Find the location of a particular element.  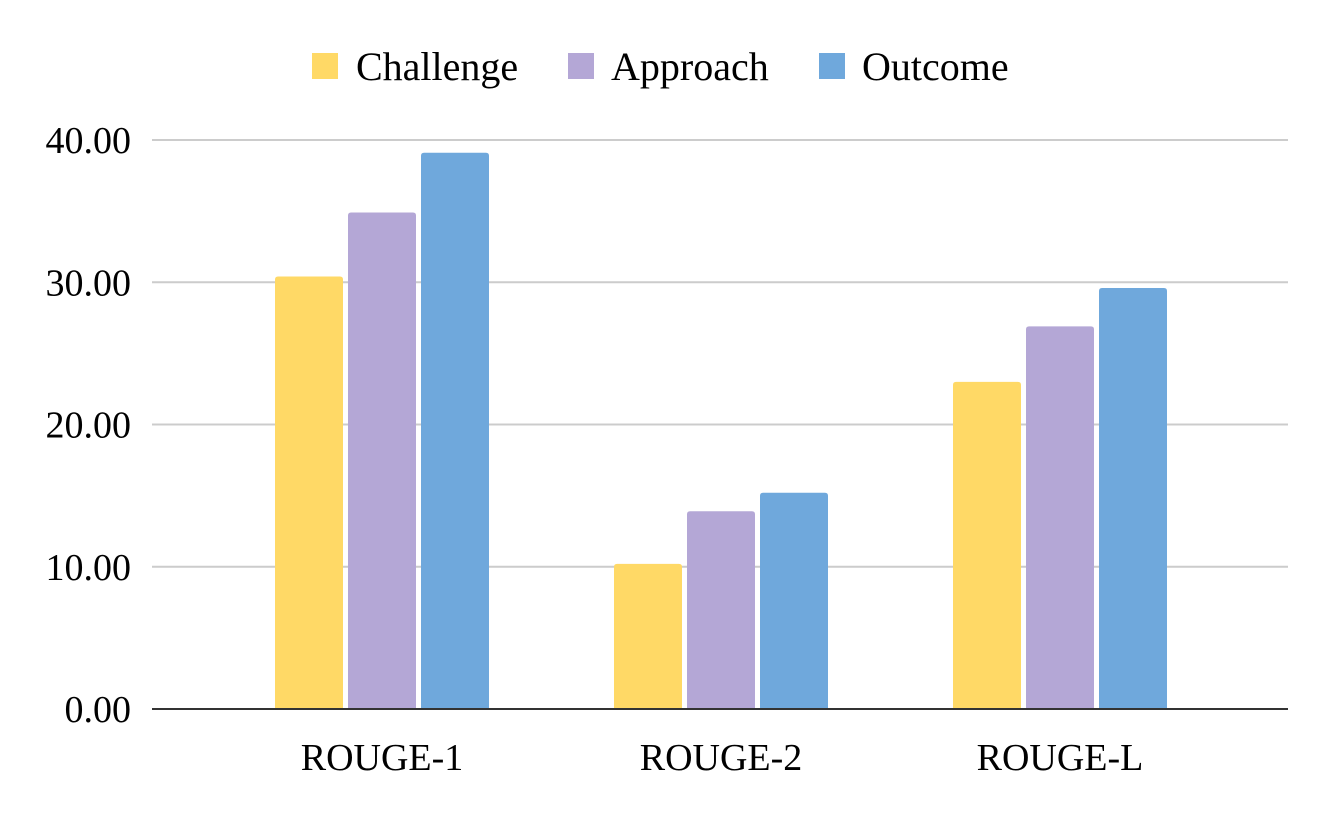

legend-item-approach: Approach is located at coordinates (668, 66).